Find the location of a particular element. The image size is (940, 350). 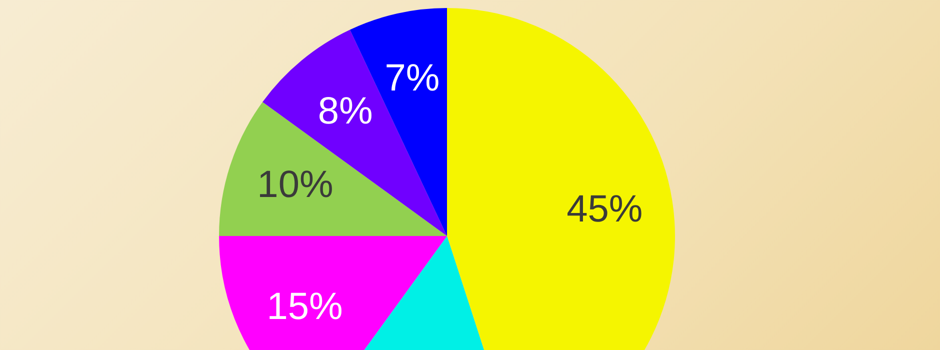

data-label: 10% is located at coordinates (295, 185).